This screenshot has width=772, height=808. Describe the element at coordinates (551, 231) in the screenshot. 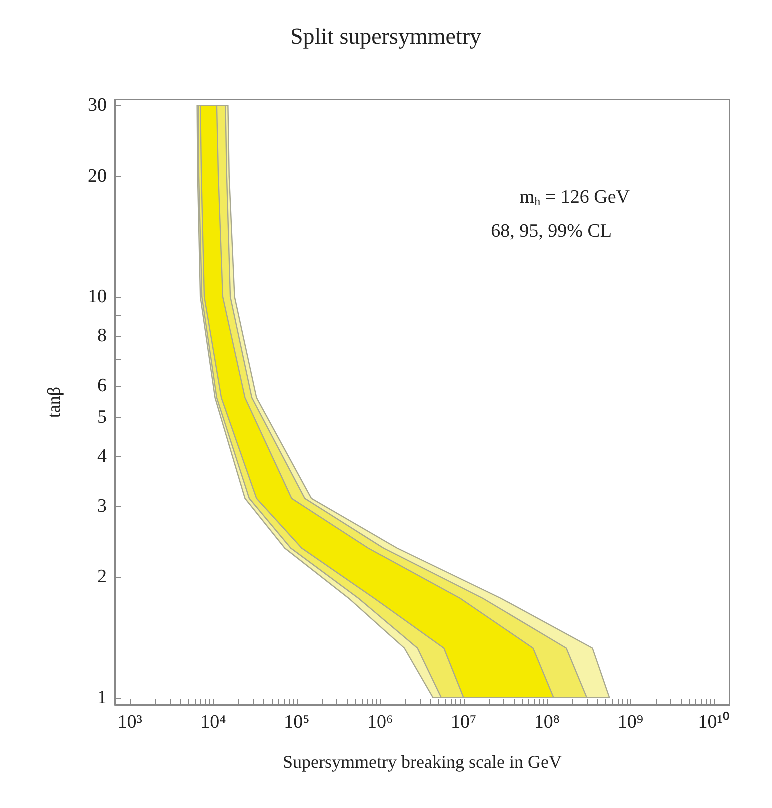

I see `annotation: 68, 95, 99% CL` at that location.